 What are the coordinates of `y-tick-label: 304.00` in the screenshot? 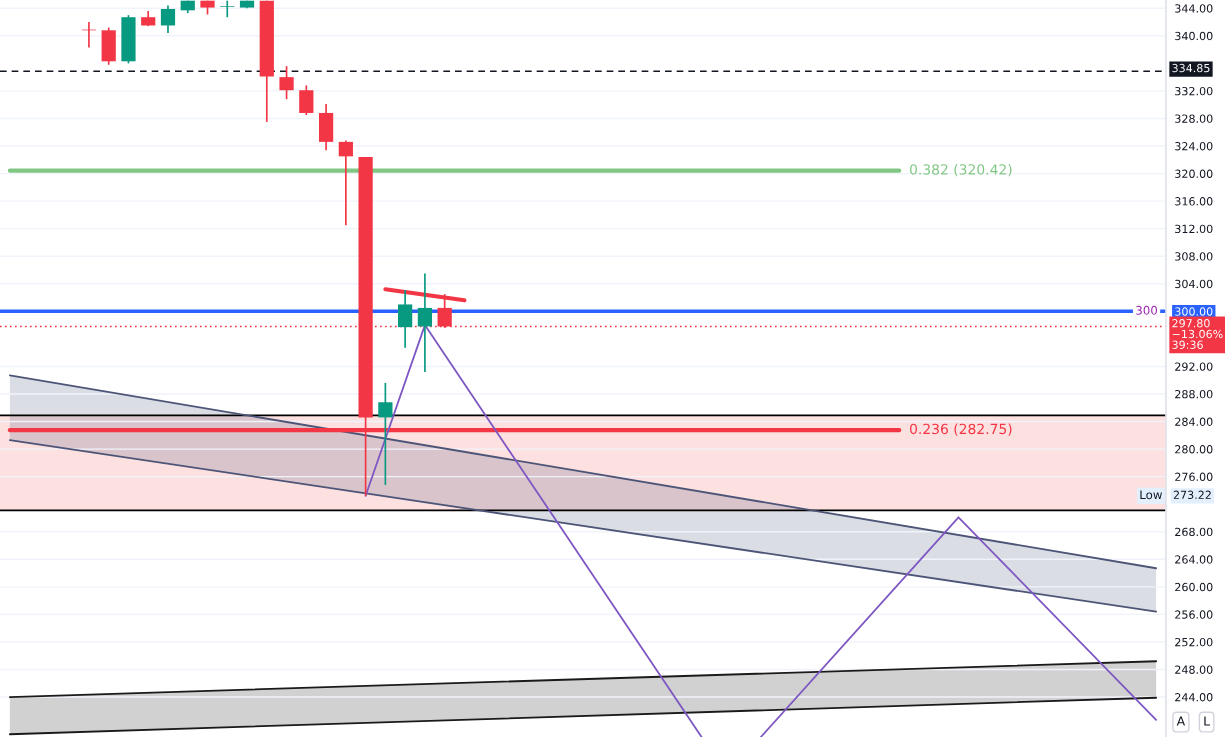 It's located at (1194, 284).